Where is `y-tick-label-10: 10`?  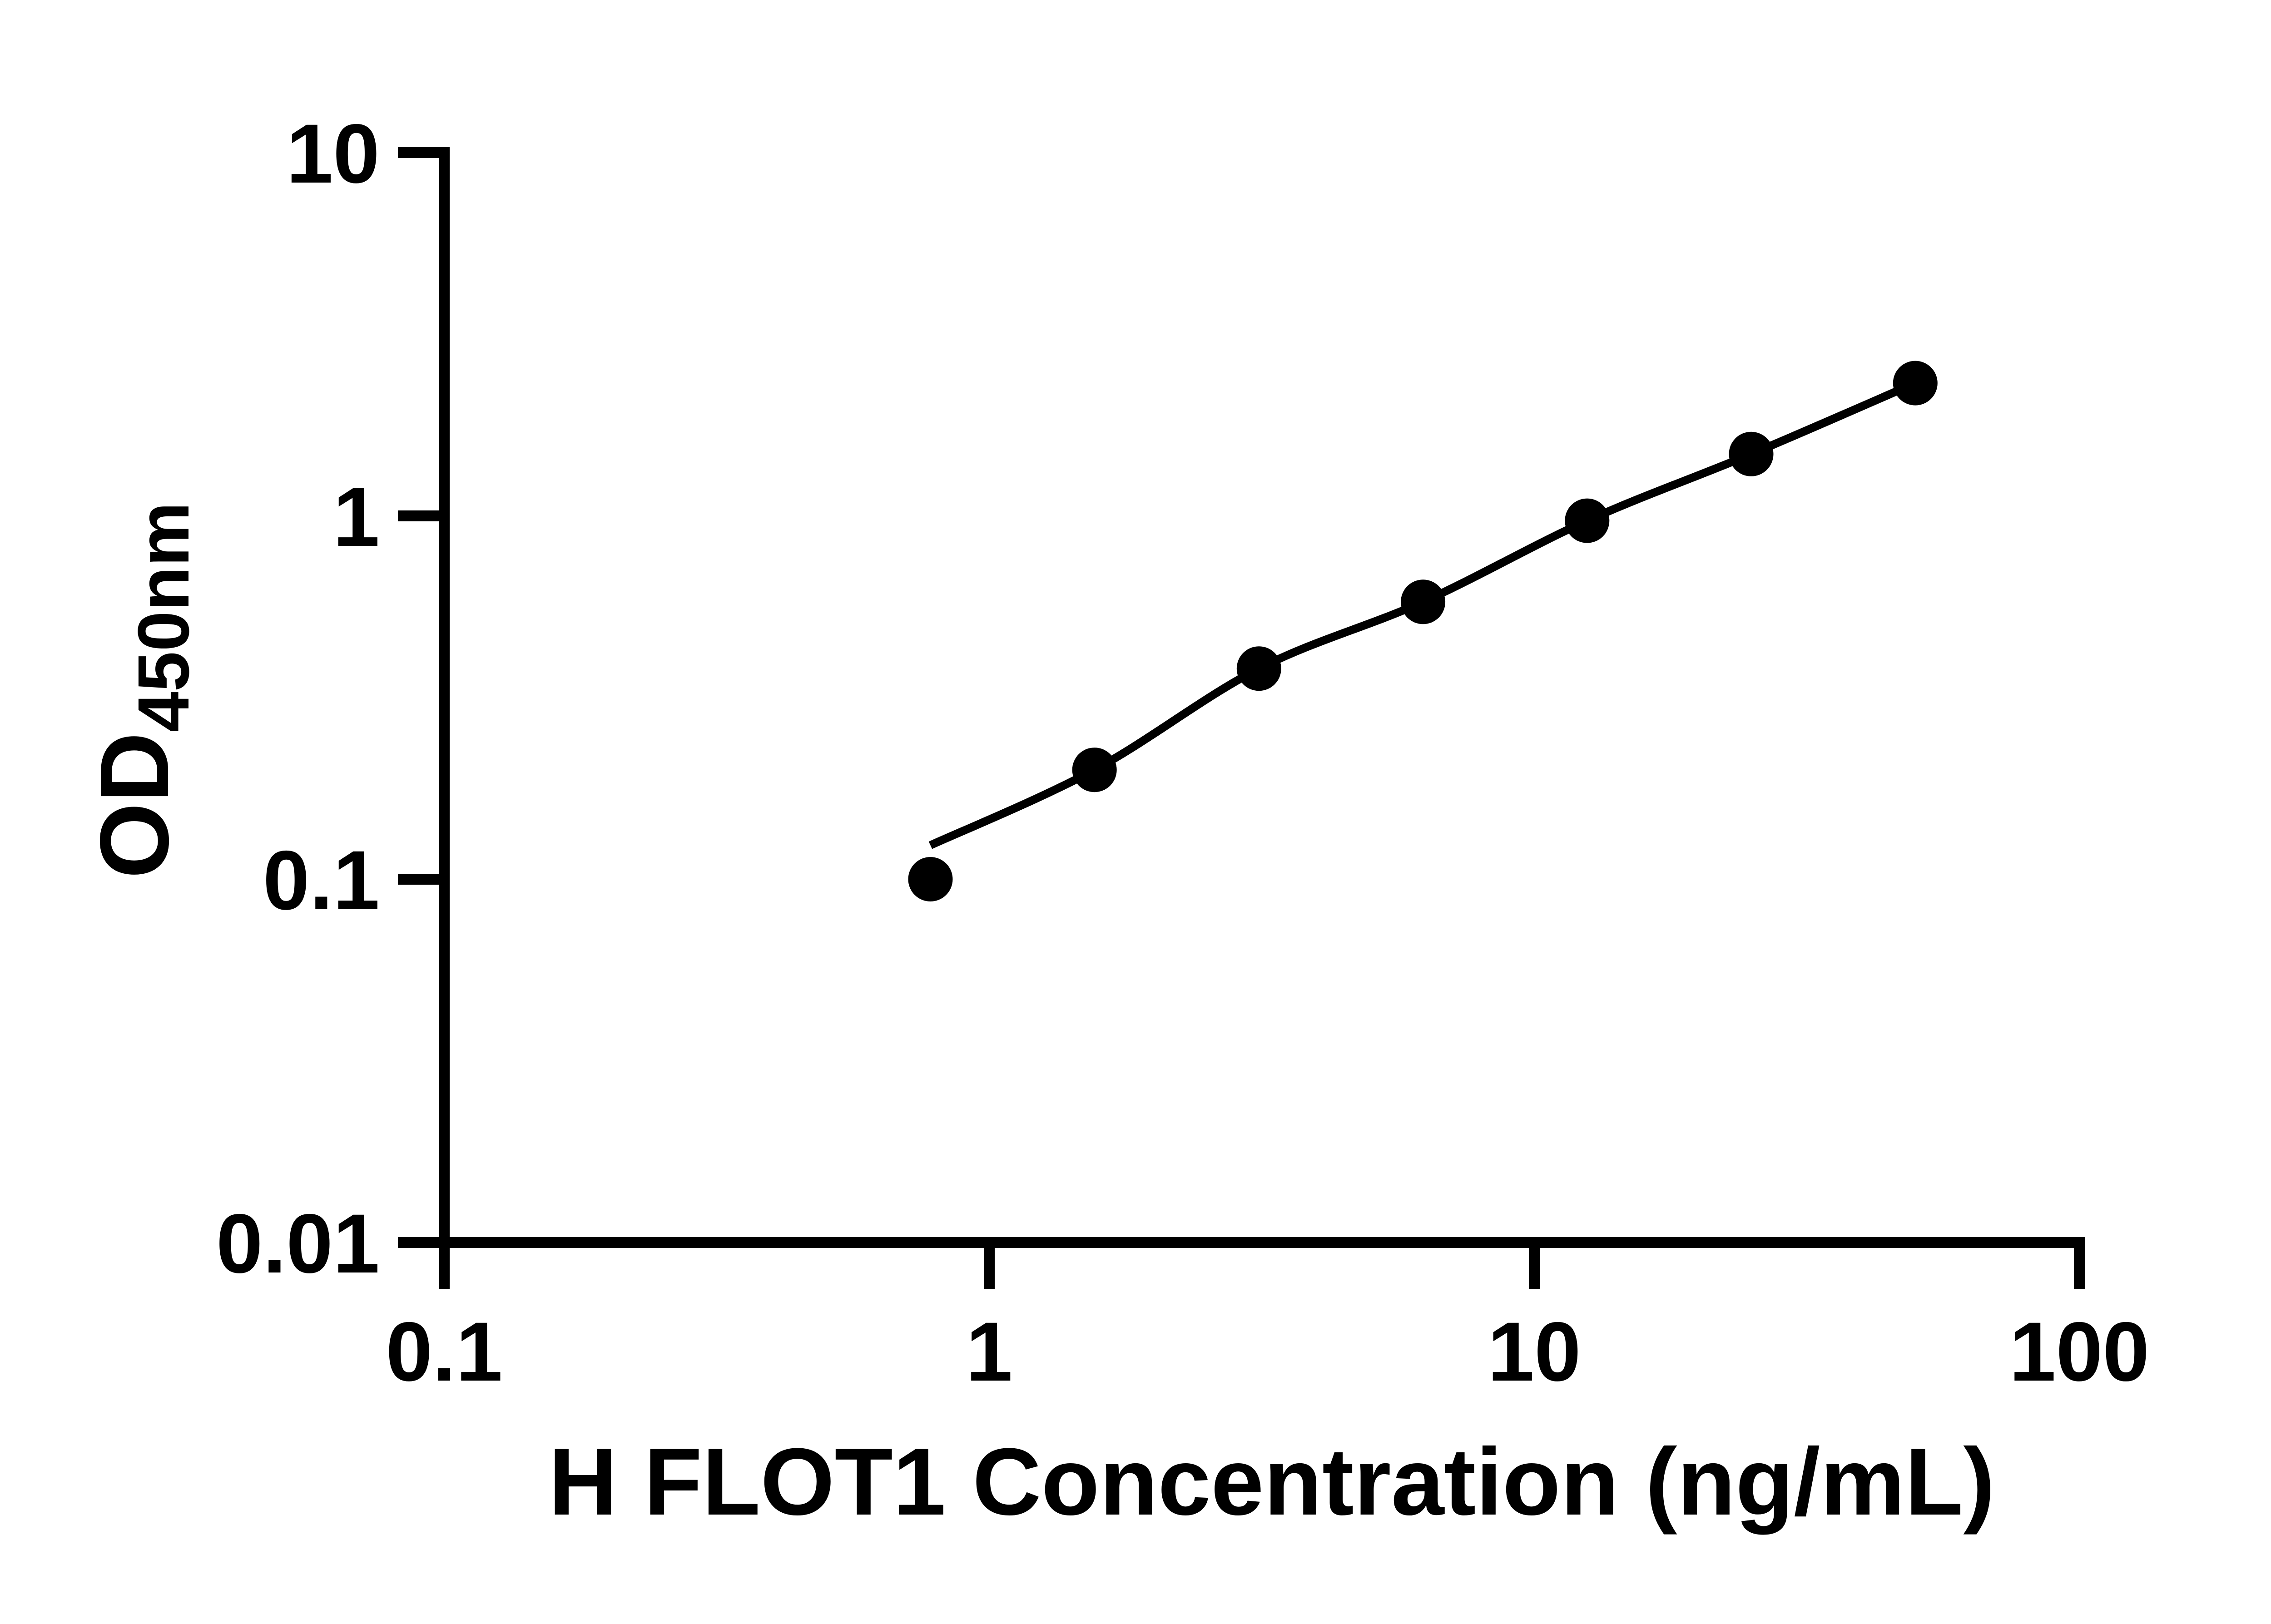
y-tick-label-10: 10 is located at coordinates (333, 154).